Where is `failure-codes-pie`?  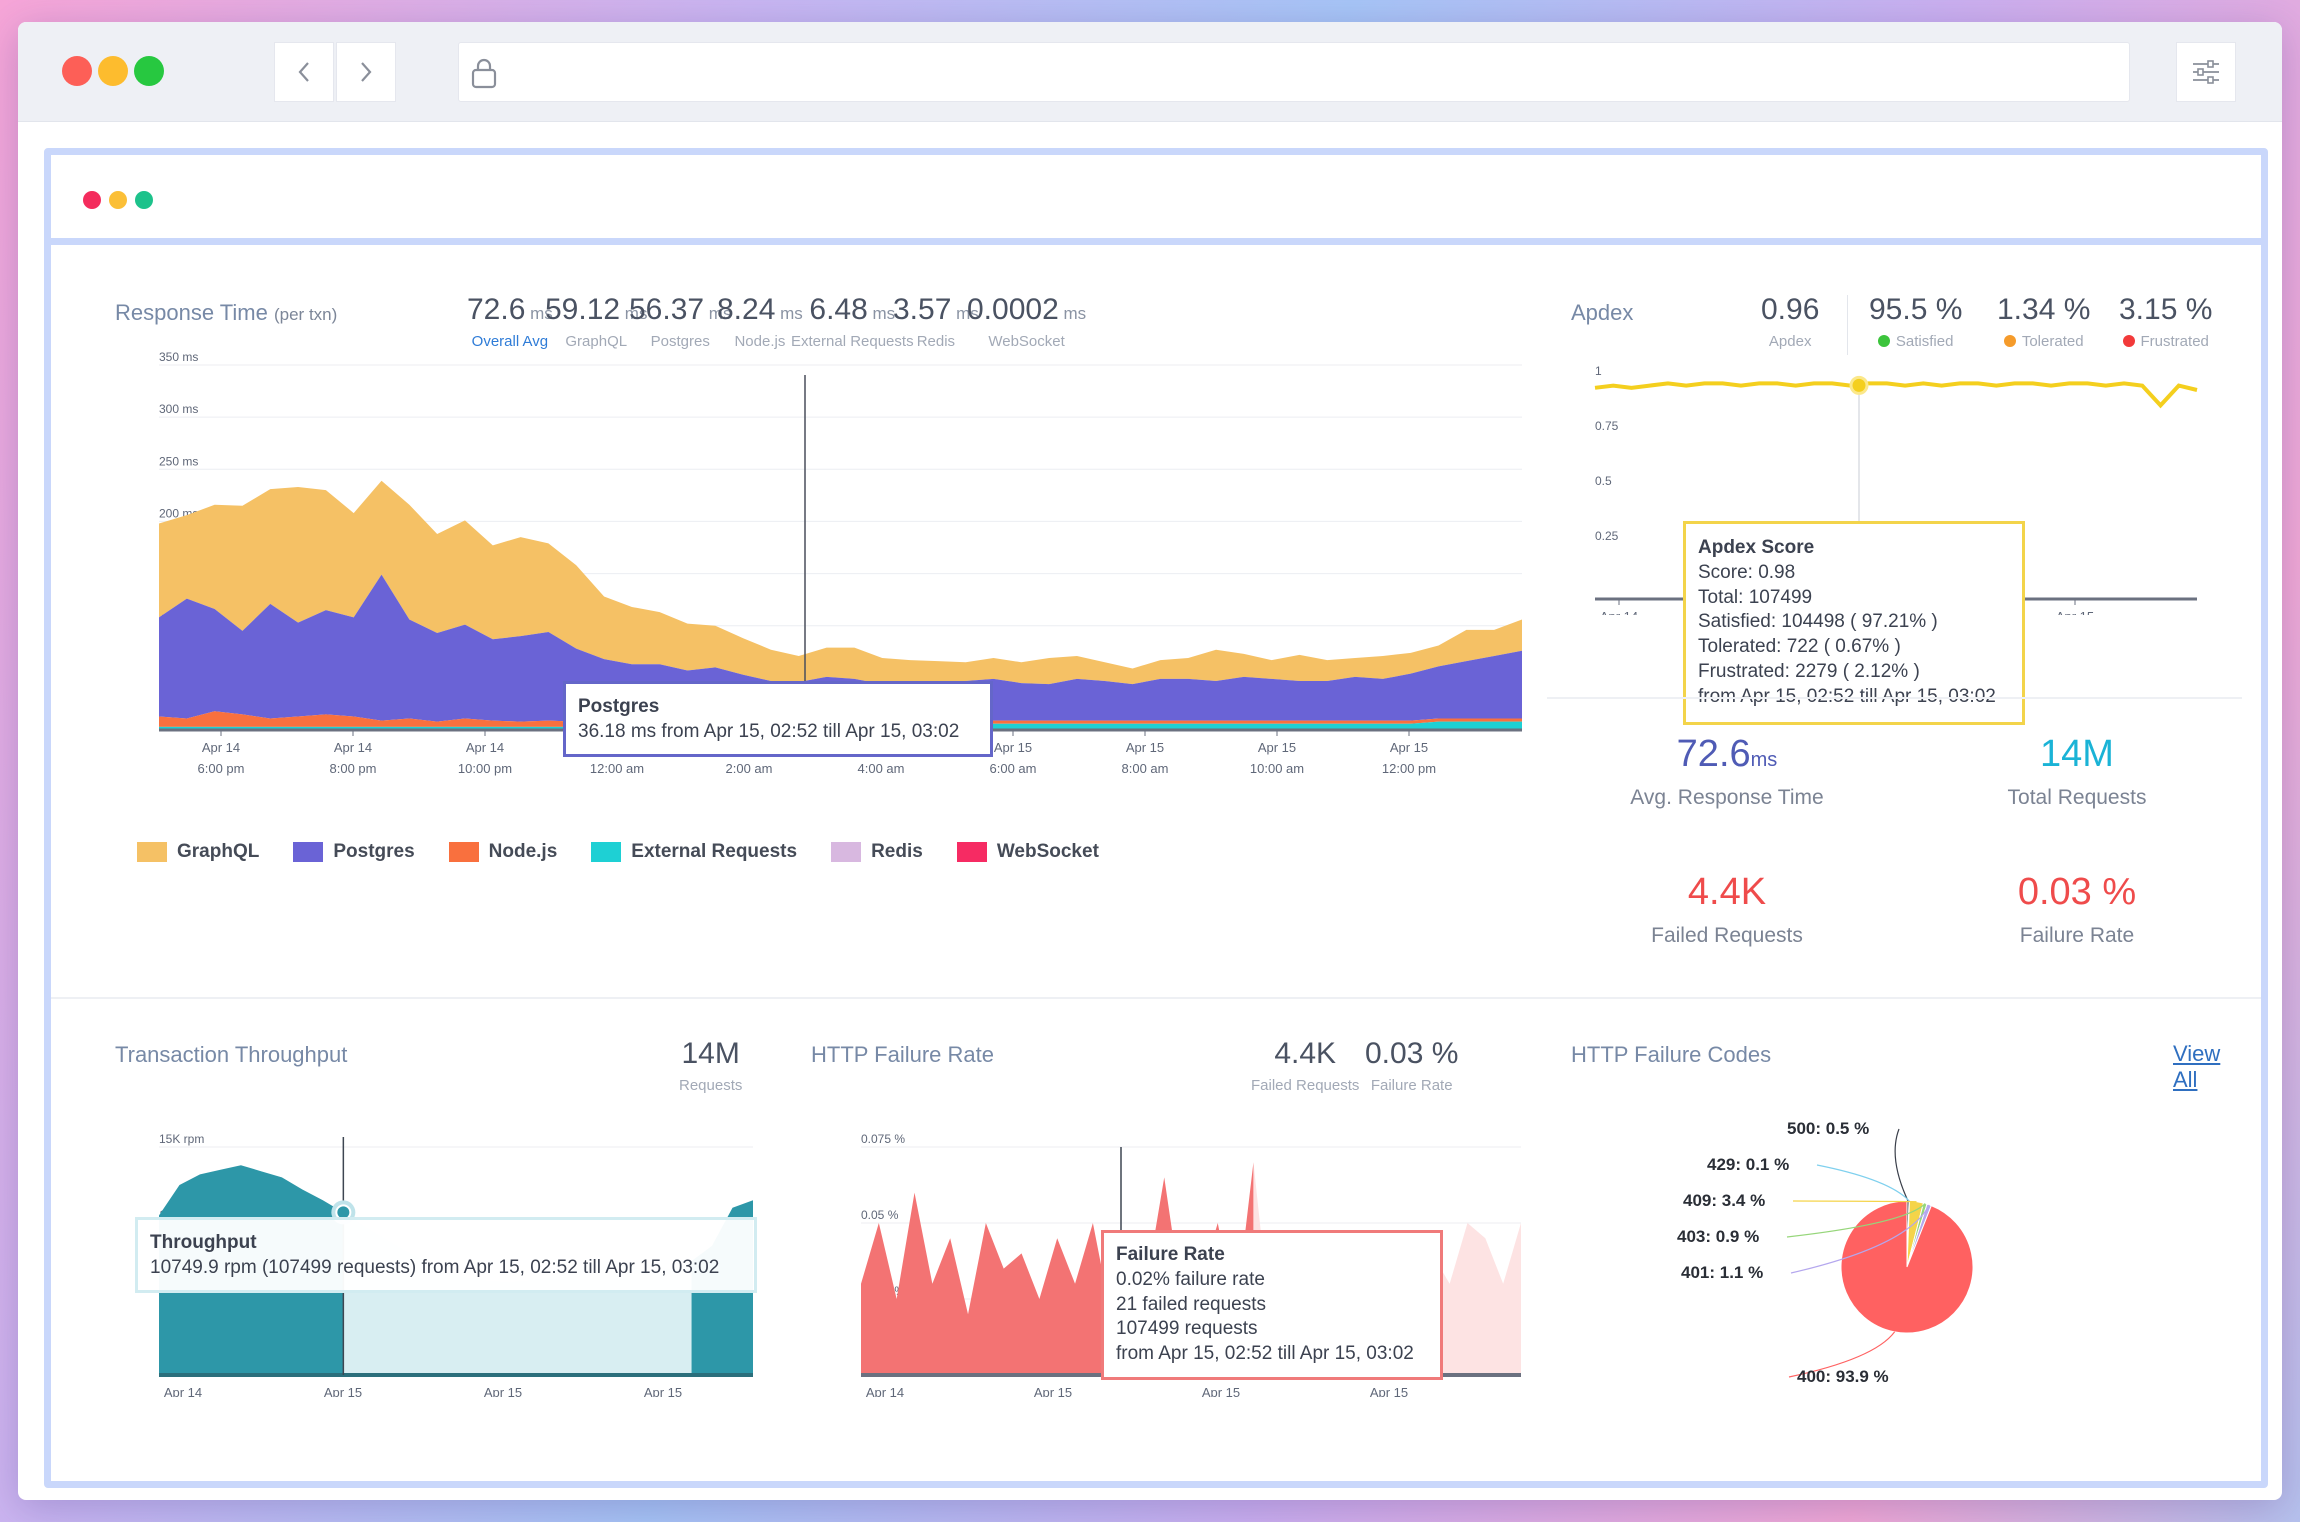 failure-codes-pie is located at coordinates (1894, 1247).